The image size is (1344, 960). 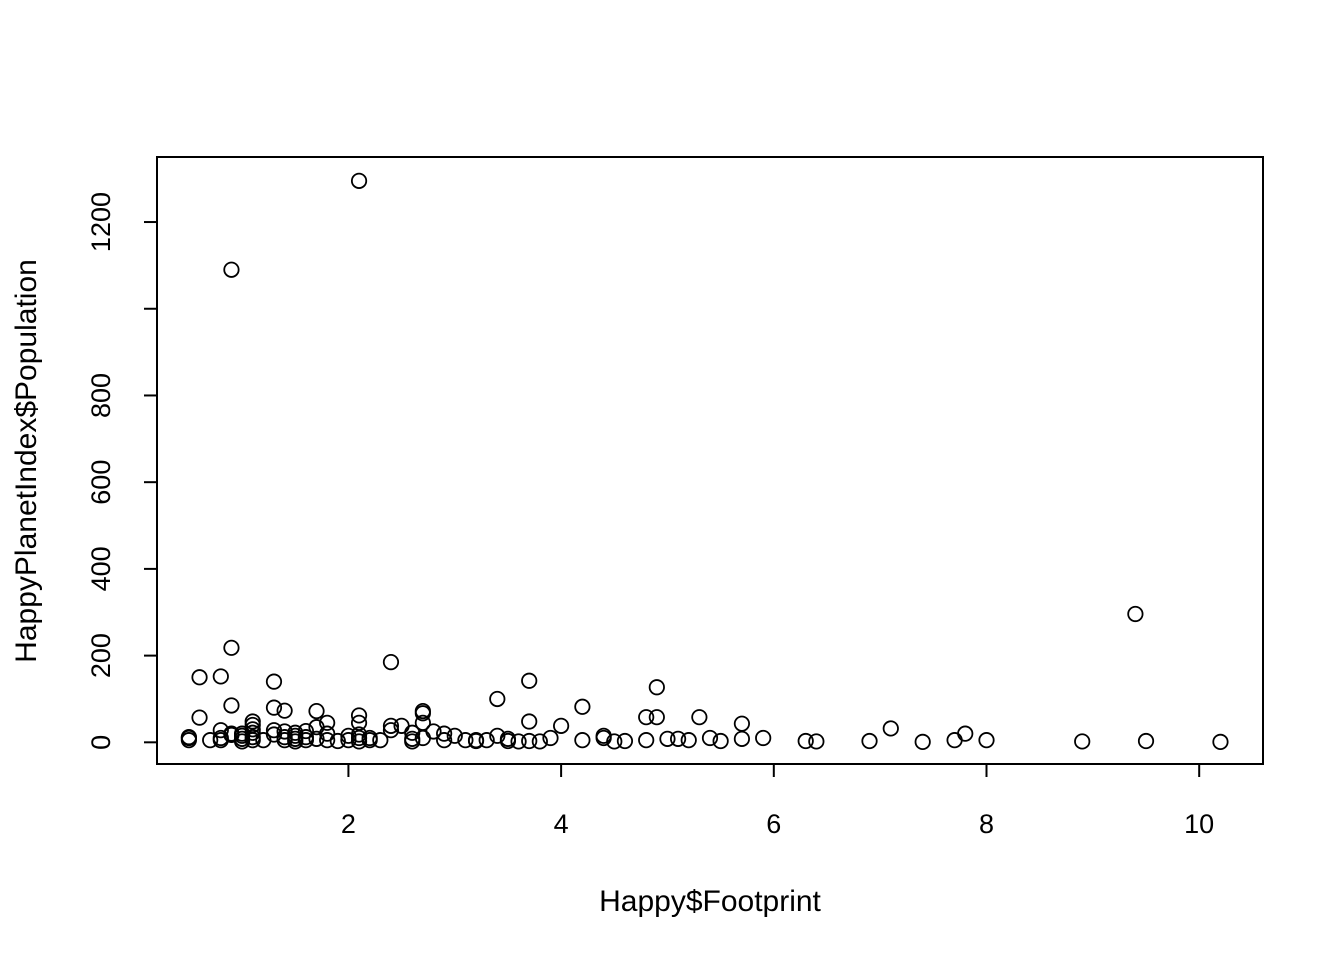 I want to click on x-tick-label: 10, so click(x=1199, y=824).